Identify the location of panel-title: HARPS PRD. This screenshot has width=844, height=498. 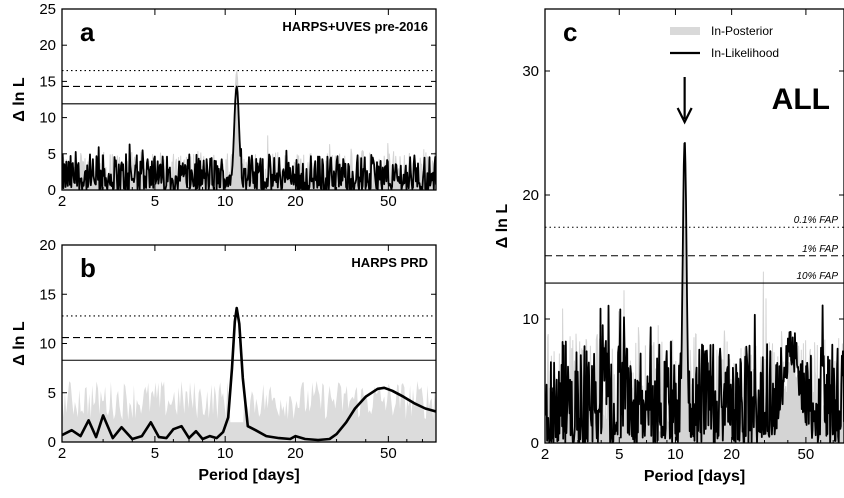
(389, 262).